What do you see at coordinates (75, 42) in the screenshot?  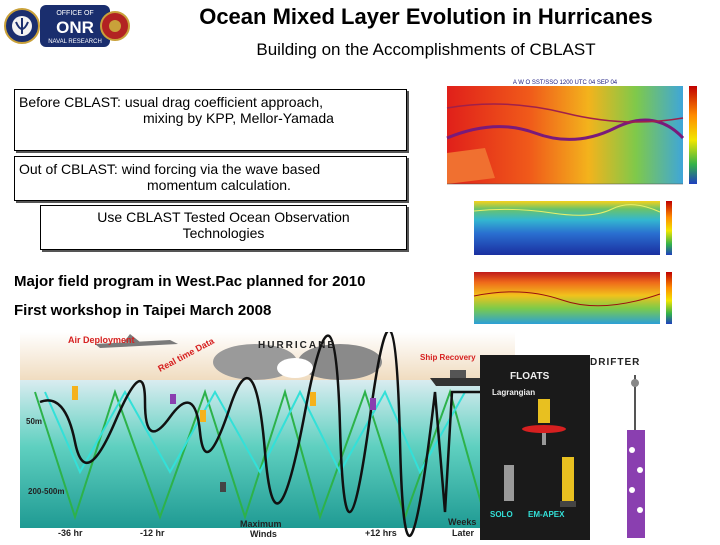 I see `logo-bottom-text: NAVAL RESEARCH` at bounding box center [75, 42].